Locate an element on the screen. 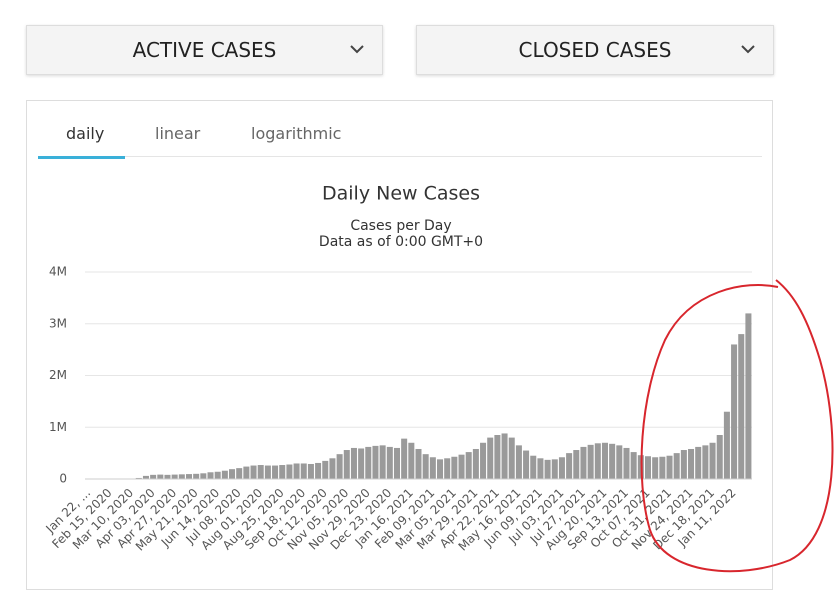 This screenshot has width=838, height=590. y-tick-label: 2M is located at coordinates (58, 375).